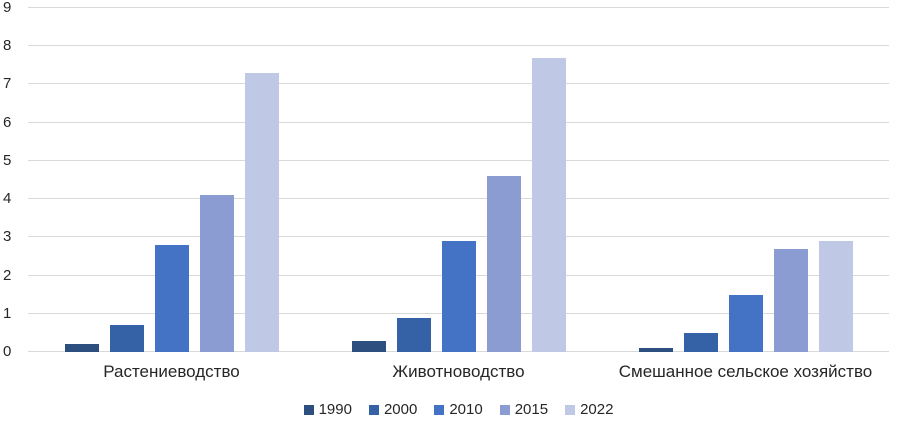  I want to click on y-tick-label: 4, so click(7, 199).